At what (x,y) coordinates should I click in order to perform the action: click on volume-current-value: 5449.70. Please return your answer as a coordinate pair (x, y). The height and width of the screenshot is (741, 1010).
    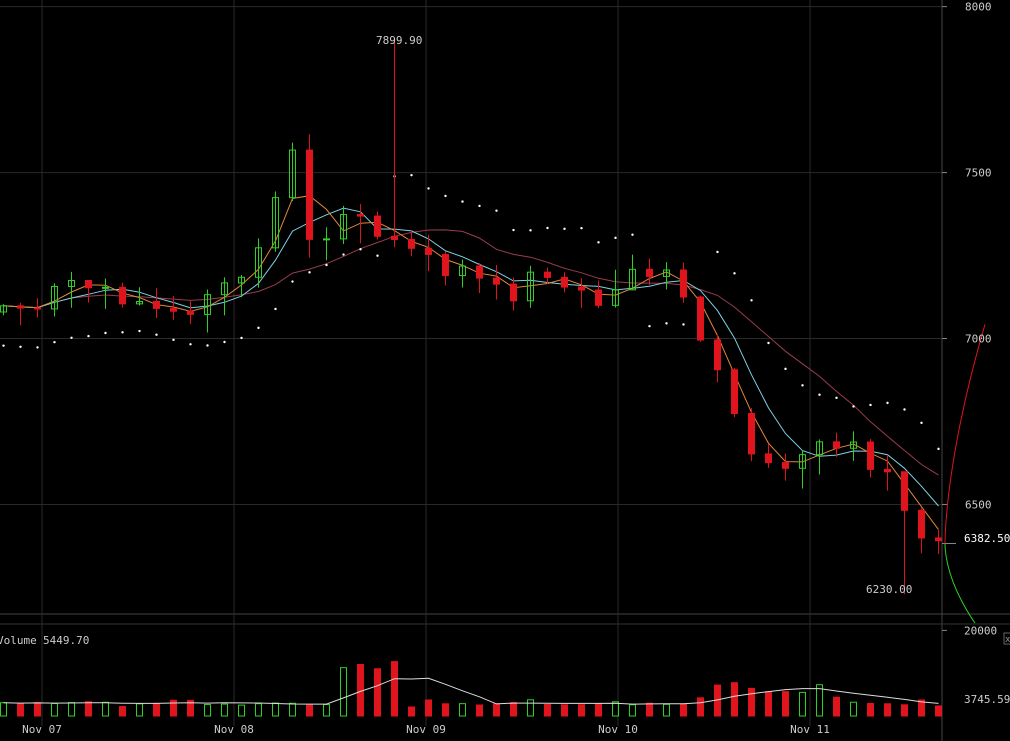
    Looking at the image, I should click on (66, 640).